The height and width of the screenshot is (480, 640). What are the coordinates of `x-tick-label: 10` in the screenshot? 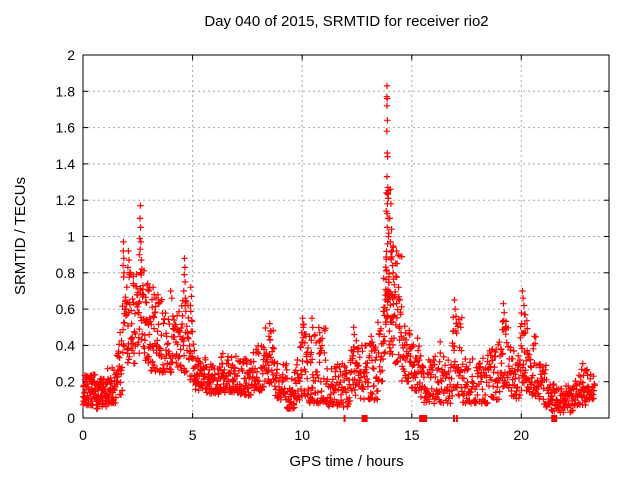 It's located at (302, 435).